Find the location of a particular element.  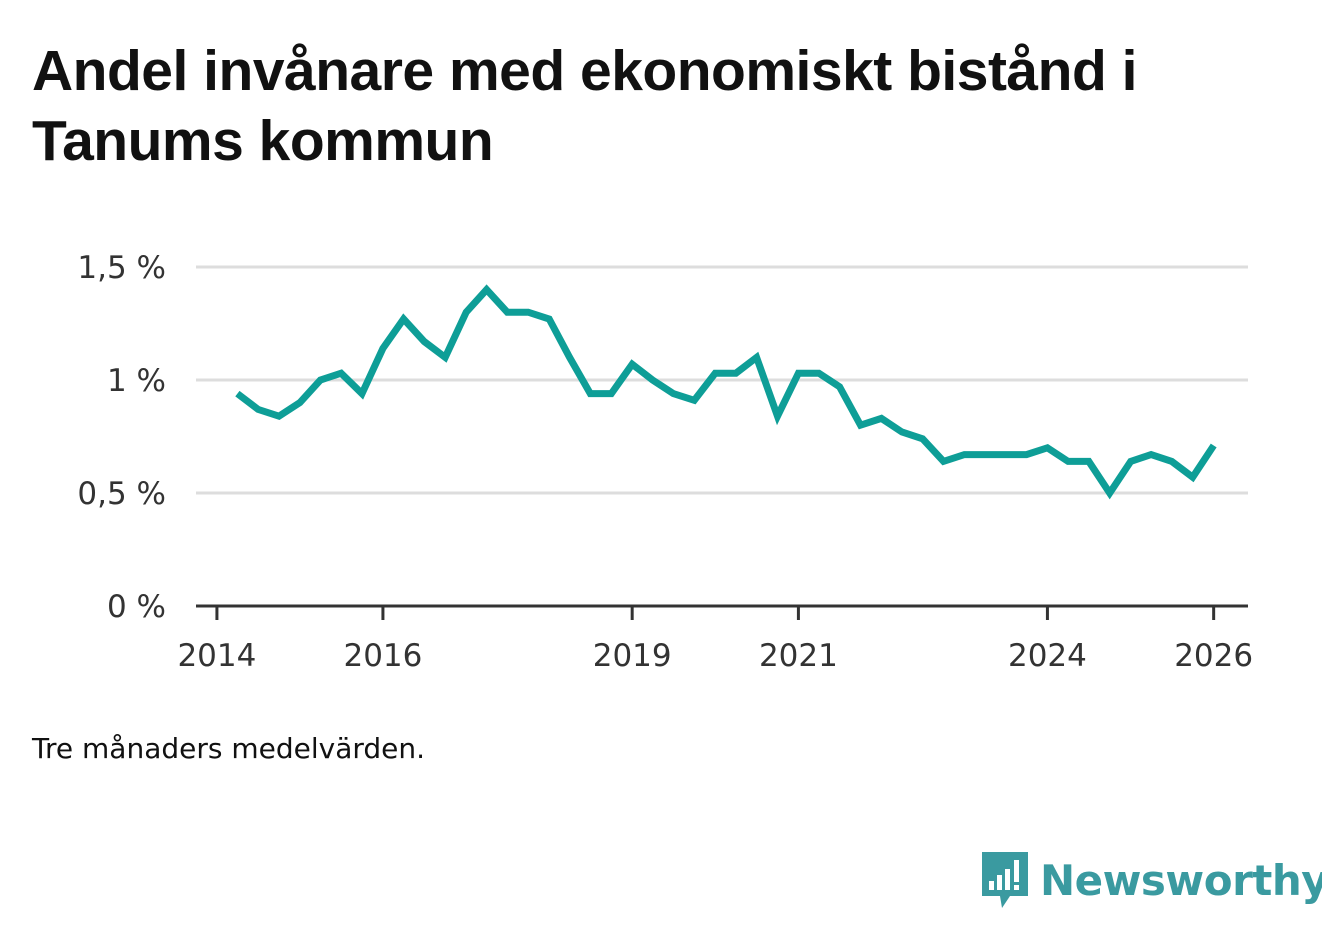

chart-note: Tre månaders medelvärden. is located at coordinates (229, 748).